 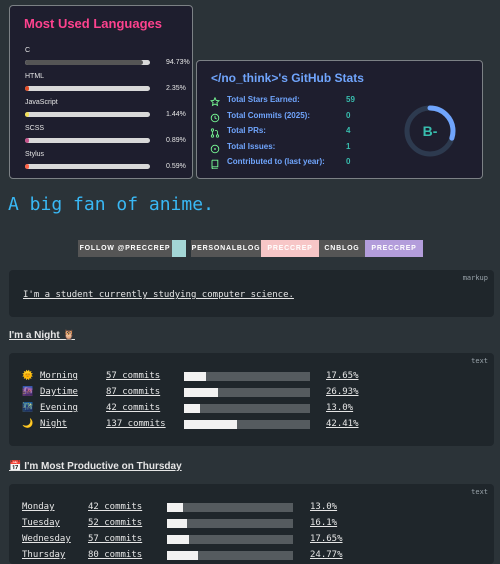 What do you see at coordinates (215, 163) in the screenshot?
I see `repo-icon` at bounding box center [215, 163].